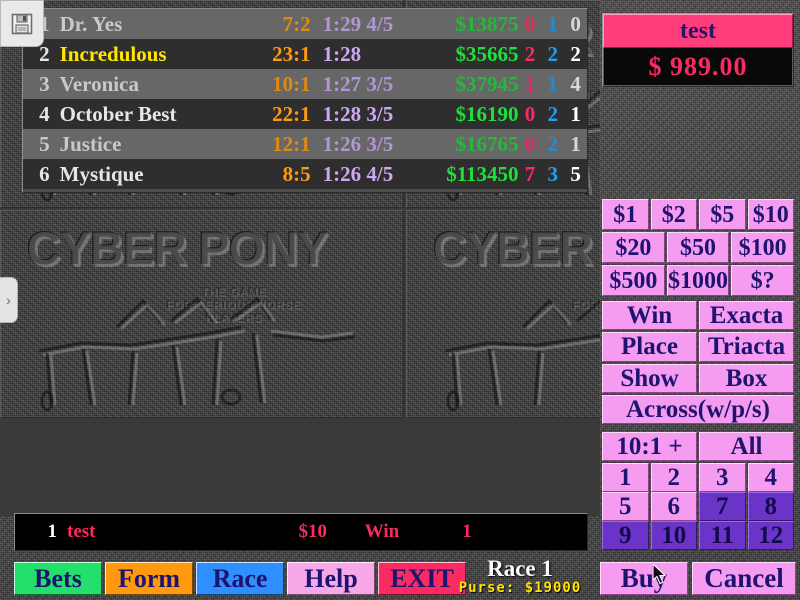  I want to click on horse-odds: 23:1, so click(291, 53).